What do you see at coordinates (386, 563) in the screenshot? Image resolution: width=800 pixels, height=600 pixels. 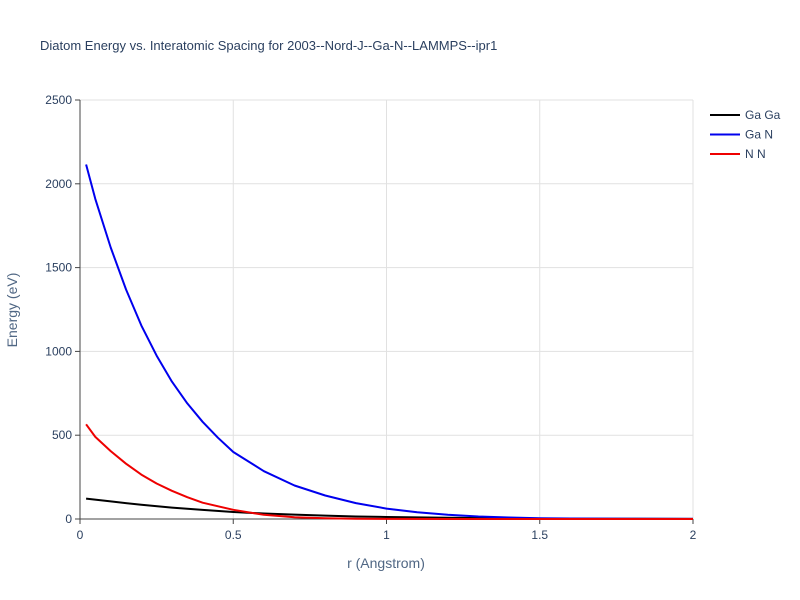 I see `x-axis-title: r (Angstrom)` at bounding box center [386, 563].